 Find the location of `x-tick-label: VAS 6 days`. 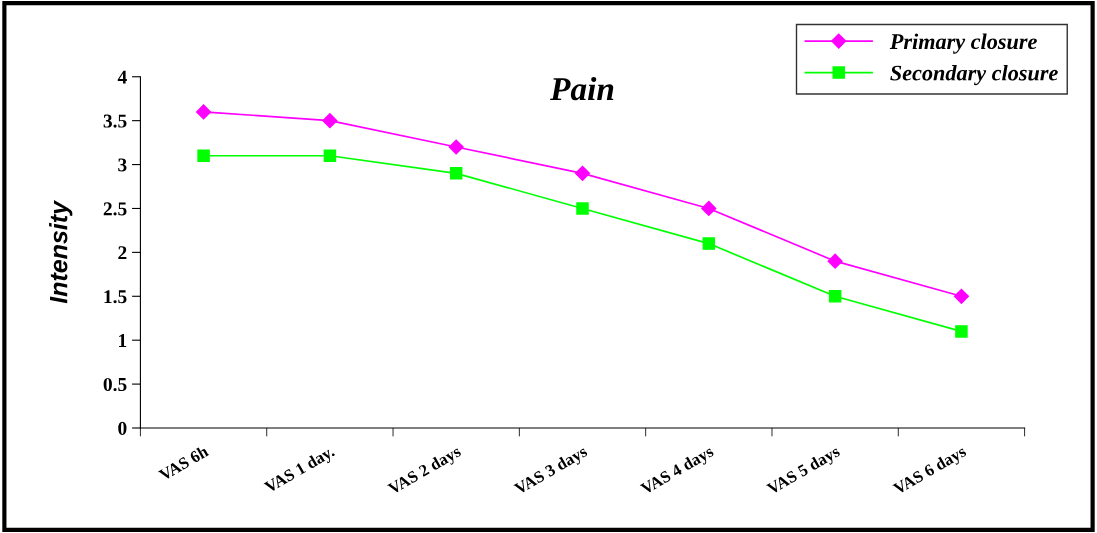

x-tick-label: VAS 6 days is located at coordinates (930, 471).